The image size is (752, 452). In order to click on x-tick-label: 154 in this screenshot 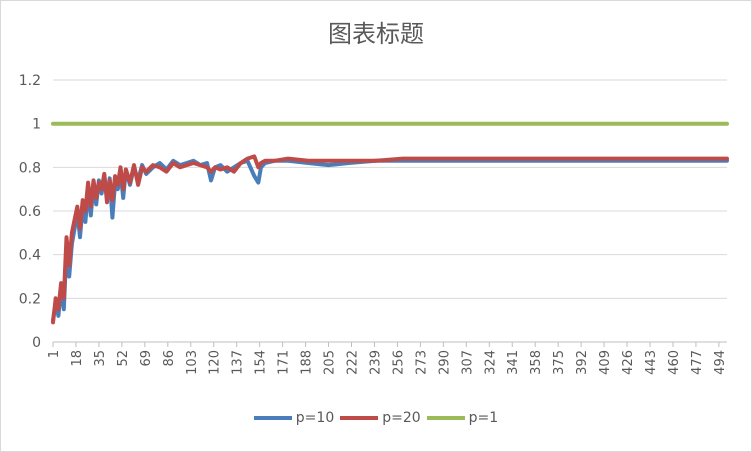, I will do `click(261, 362)`.